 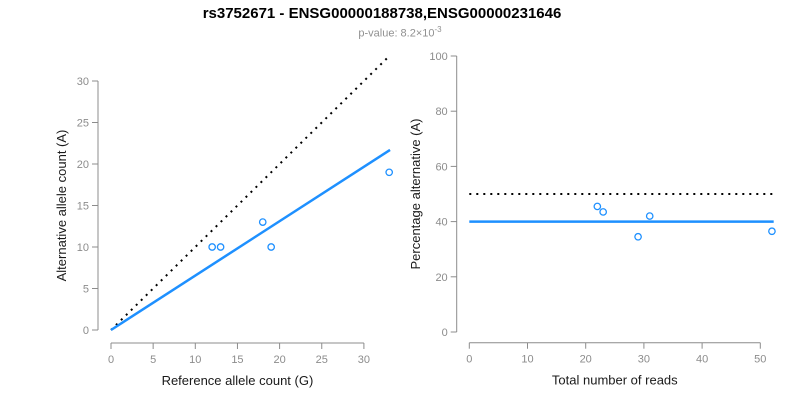 What do you see at coordinates (61, 206) in the screenshot?
I see `y-axis-title: Alternative allele count (A)` at bounding box center [61, 206].